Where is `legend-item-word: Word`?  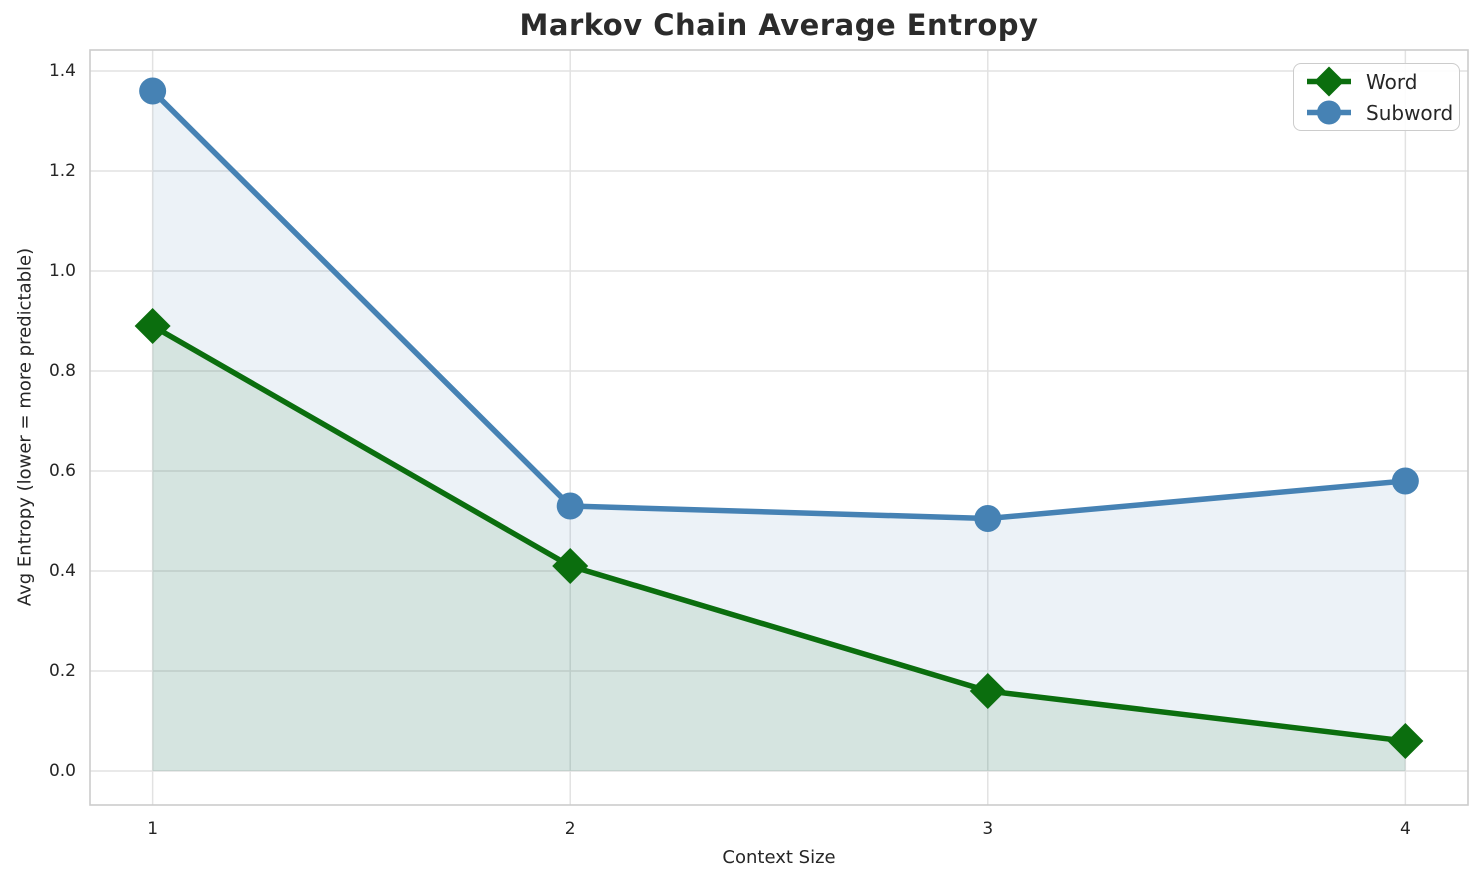 legend-item-word: Word is located at coordinates (1376, 81).